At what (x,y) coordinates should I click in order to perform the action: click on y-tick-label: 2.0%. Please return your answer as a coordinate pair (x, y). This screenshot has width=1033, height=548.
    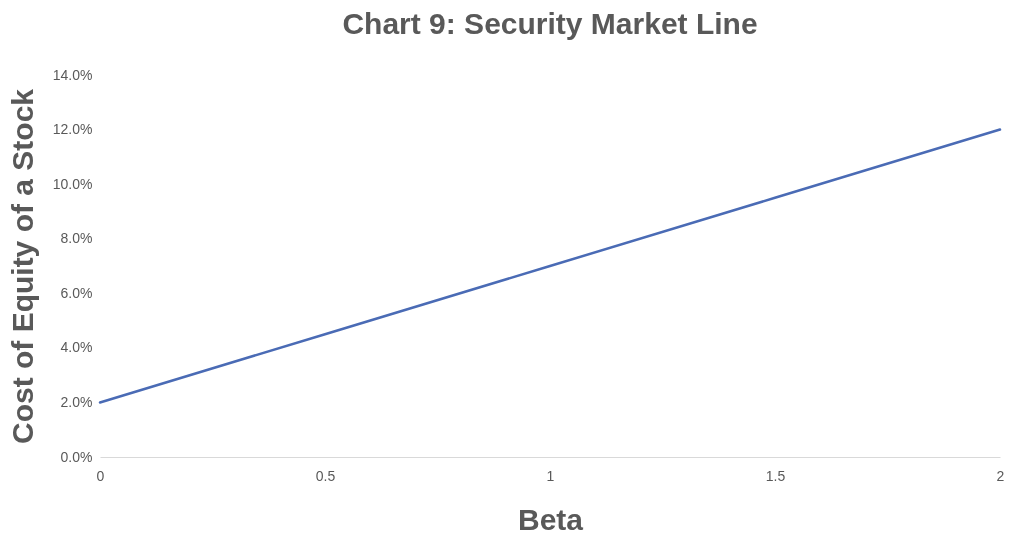
    Looking at the image, I should click on (76, 401).